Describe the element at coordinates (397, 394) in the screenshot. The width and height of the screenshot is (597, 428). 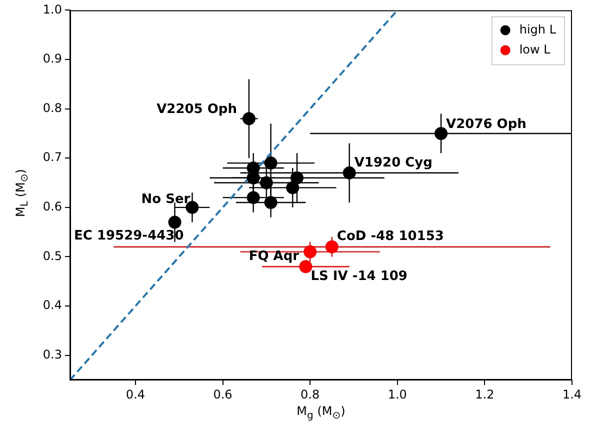
I see `x-tick-label: 1.0` at that location.